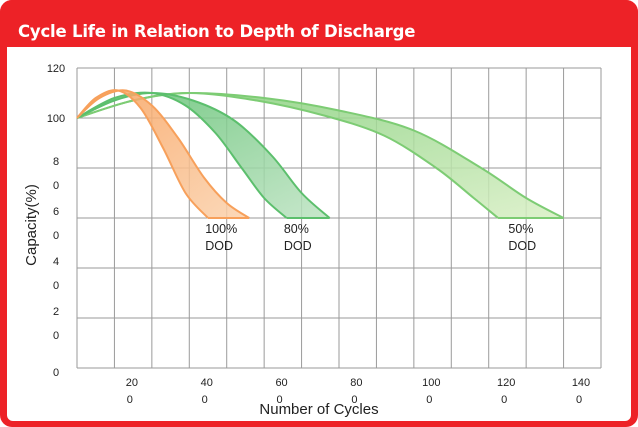 Image resolution: width=638 pixels, height=427 pixels. What do you see at coordinates (56, 162) in the screenshot?
I see `y-tick-label: 8` at bounding box center [56, 162].